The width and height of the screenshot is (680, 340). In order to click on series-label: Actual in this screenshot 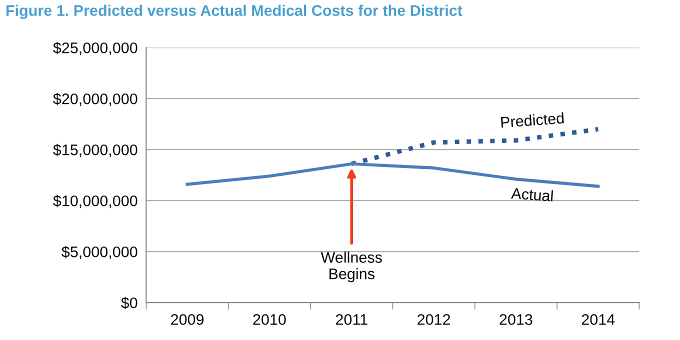, I will do `click(532, 194)`.